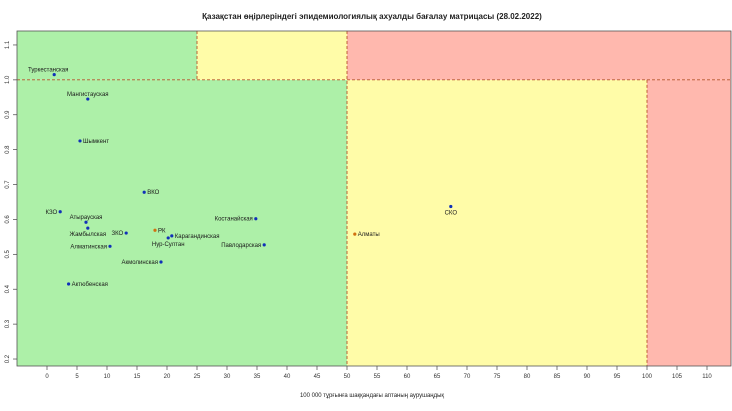  I want to click on point-label: Мангистауская, so click(87, 95).